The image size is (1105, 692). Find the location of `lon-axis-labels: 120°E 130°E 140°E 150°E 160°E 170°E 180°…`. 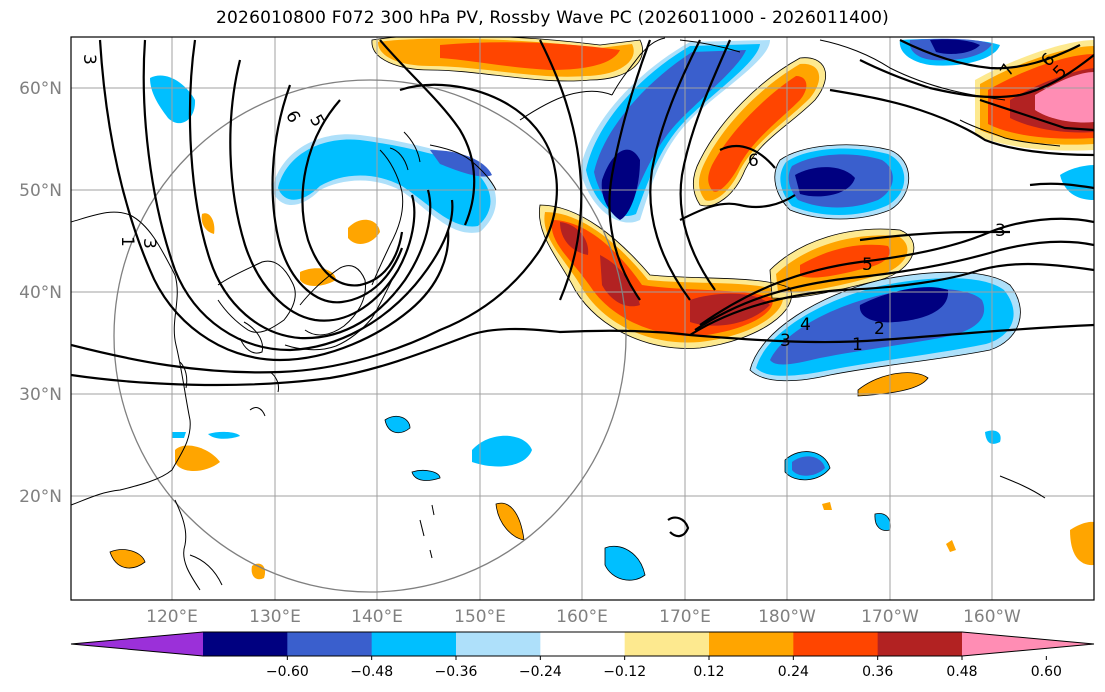

lon-axis-labels: 120°E 130°E 140°E 150°E 160°E 170°E 180°… is located at coordinates (583, 617).